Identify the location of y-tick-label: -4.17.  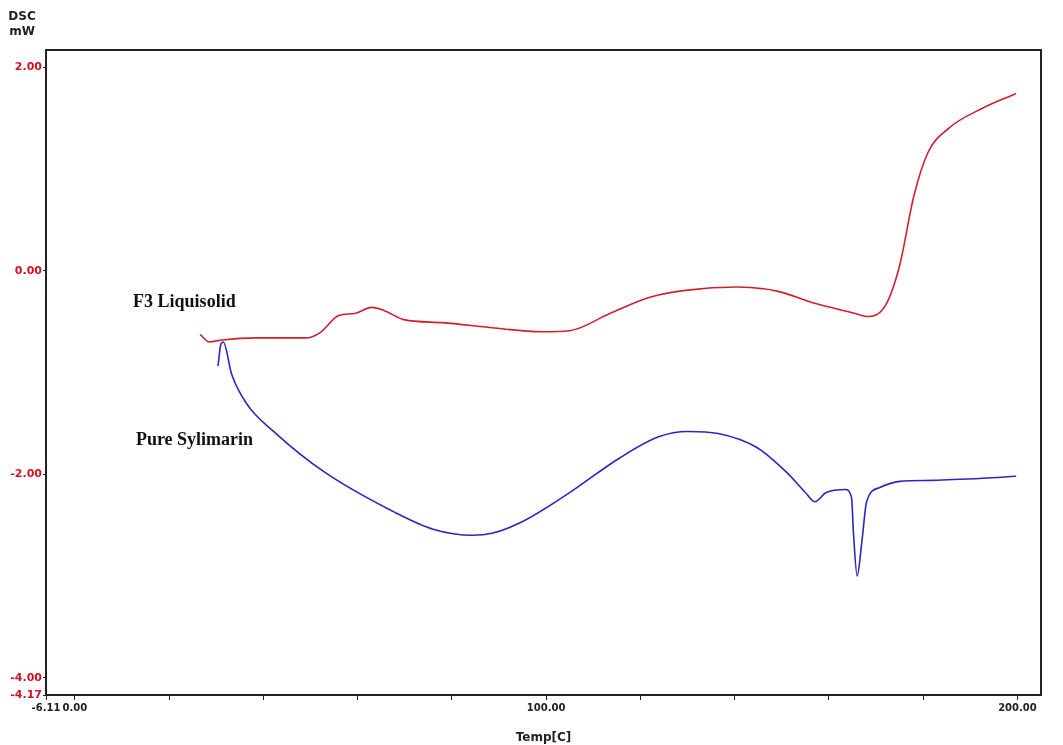
(26, 694).